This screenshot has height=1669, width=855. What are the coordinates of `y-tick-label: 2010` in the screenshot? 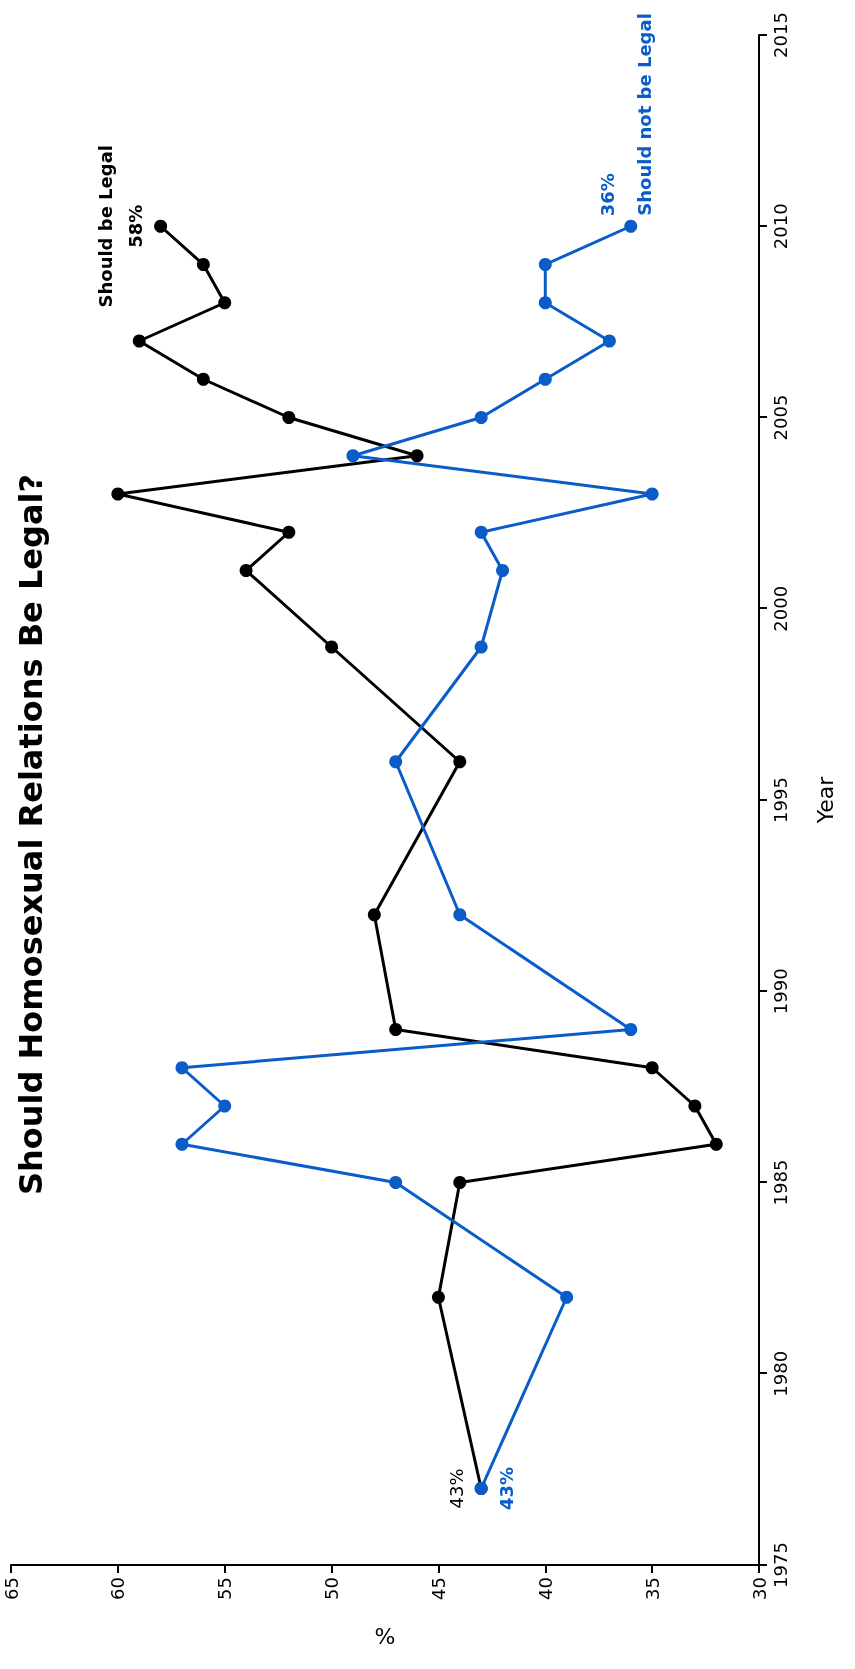 It's located at (780, 226).